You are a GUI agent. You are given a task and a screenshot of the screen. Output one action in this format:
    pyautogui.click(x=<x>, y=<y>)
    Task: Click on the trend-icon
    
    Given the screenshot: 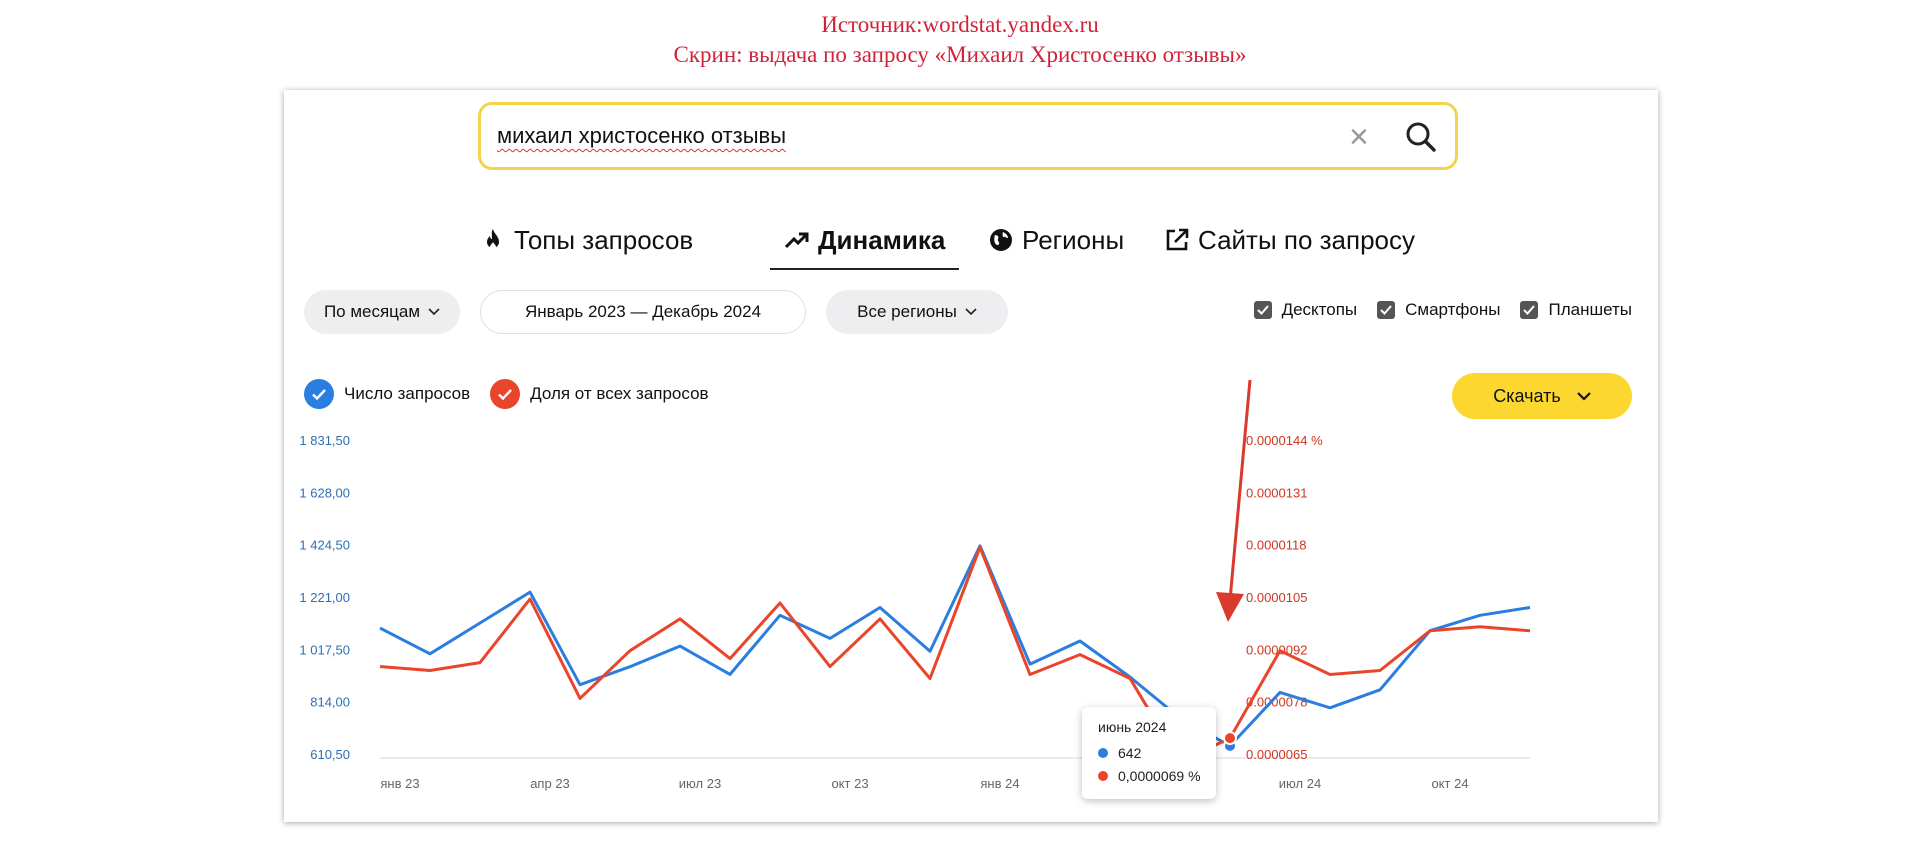 What is the action you would take?
    pyautogui.click(x=796, y=240)
    